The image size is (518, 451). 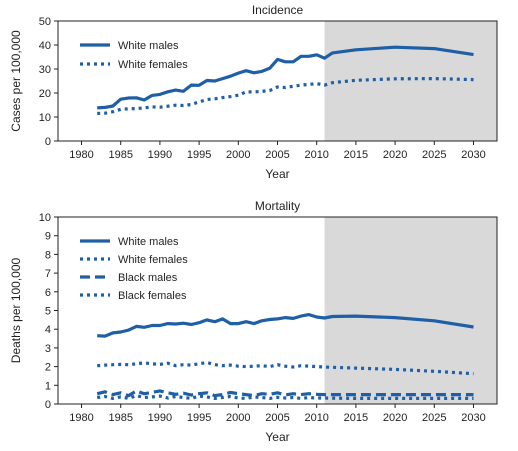 What do you see at coordinates (48, 312) in the screenshot?
I see `y-tick-label: 5` at bounding box center [48, 312].